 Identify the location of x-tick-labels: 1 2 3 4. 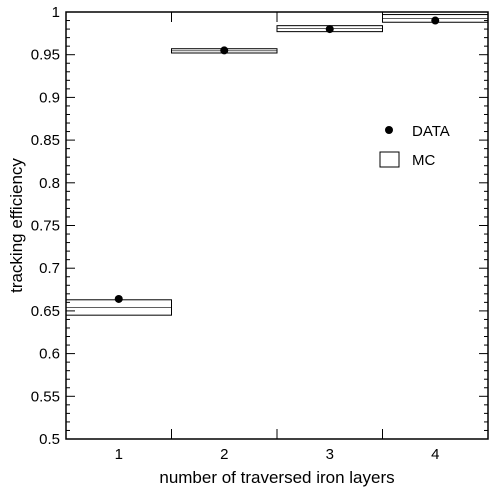
(277, 454).